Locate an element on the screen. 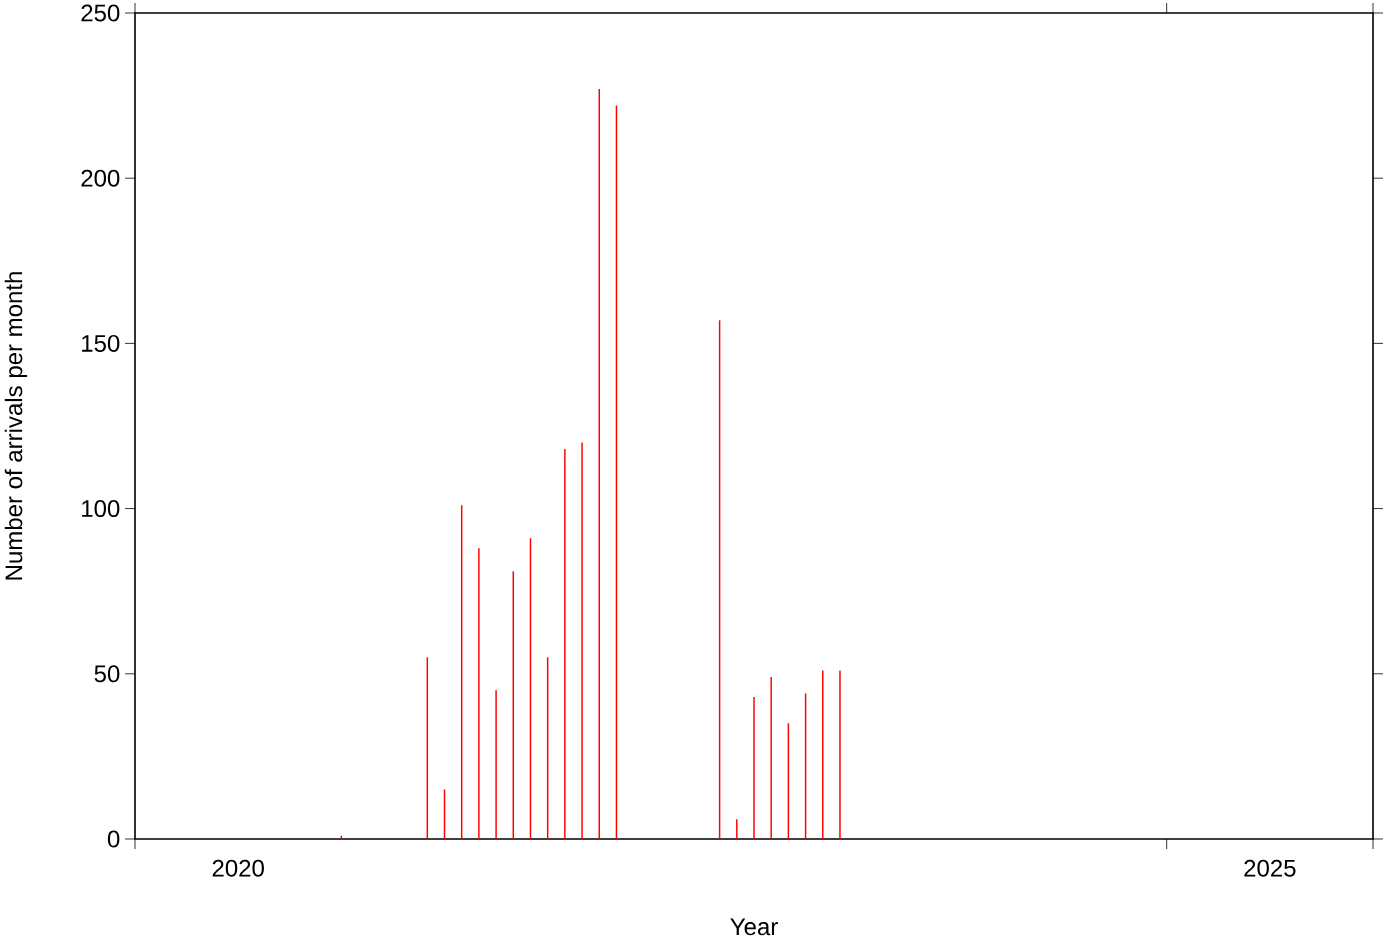 The image size is (1387, 942). y-tick-label: 200 is located at coordinates (100, 178).